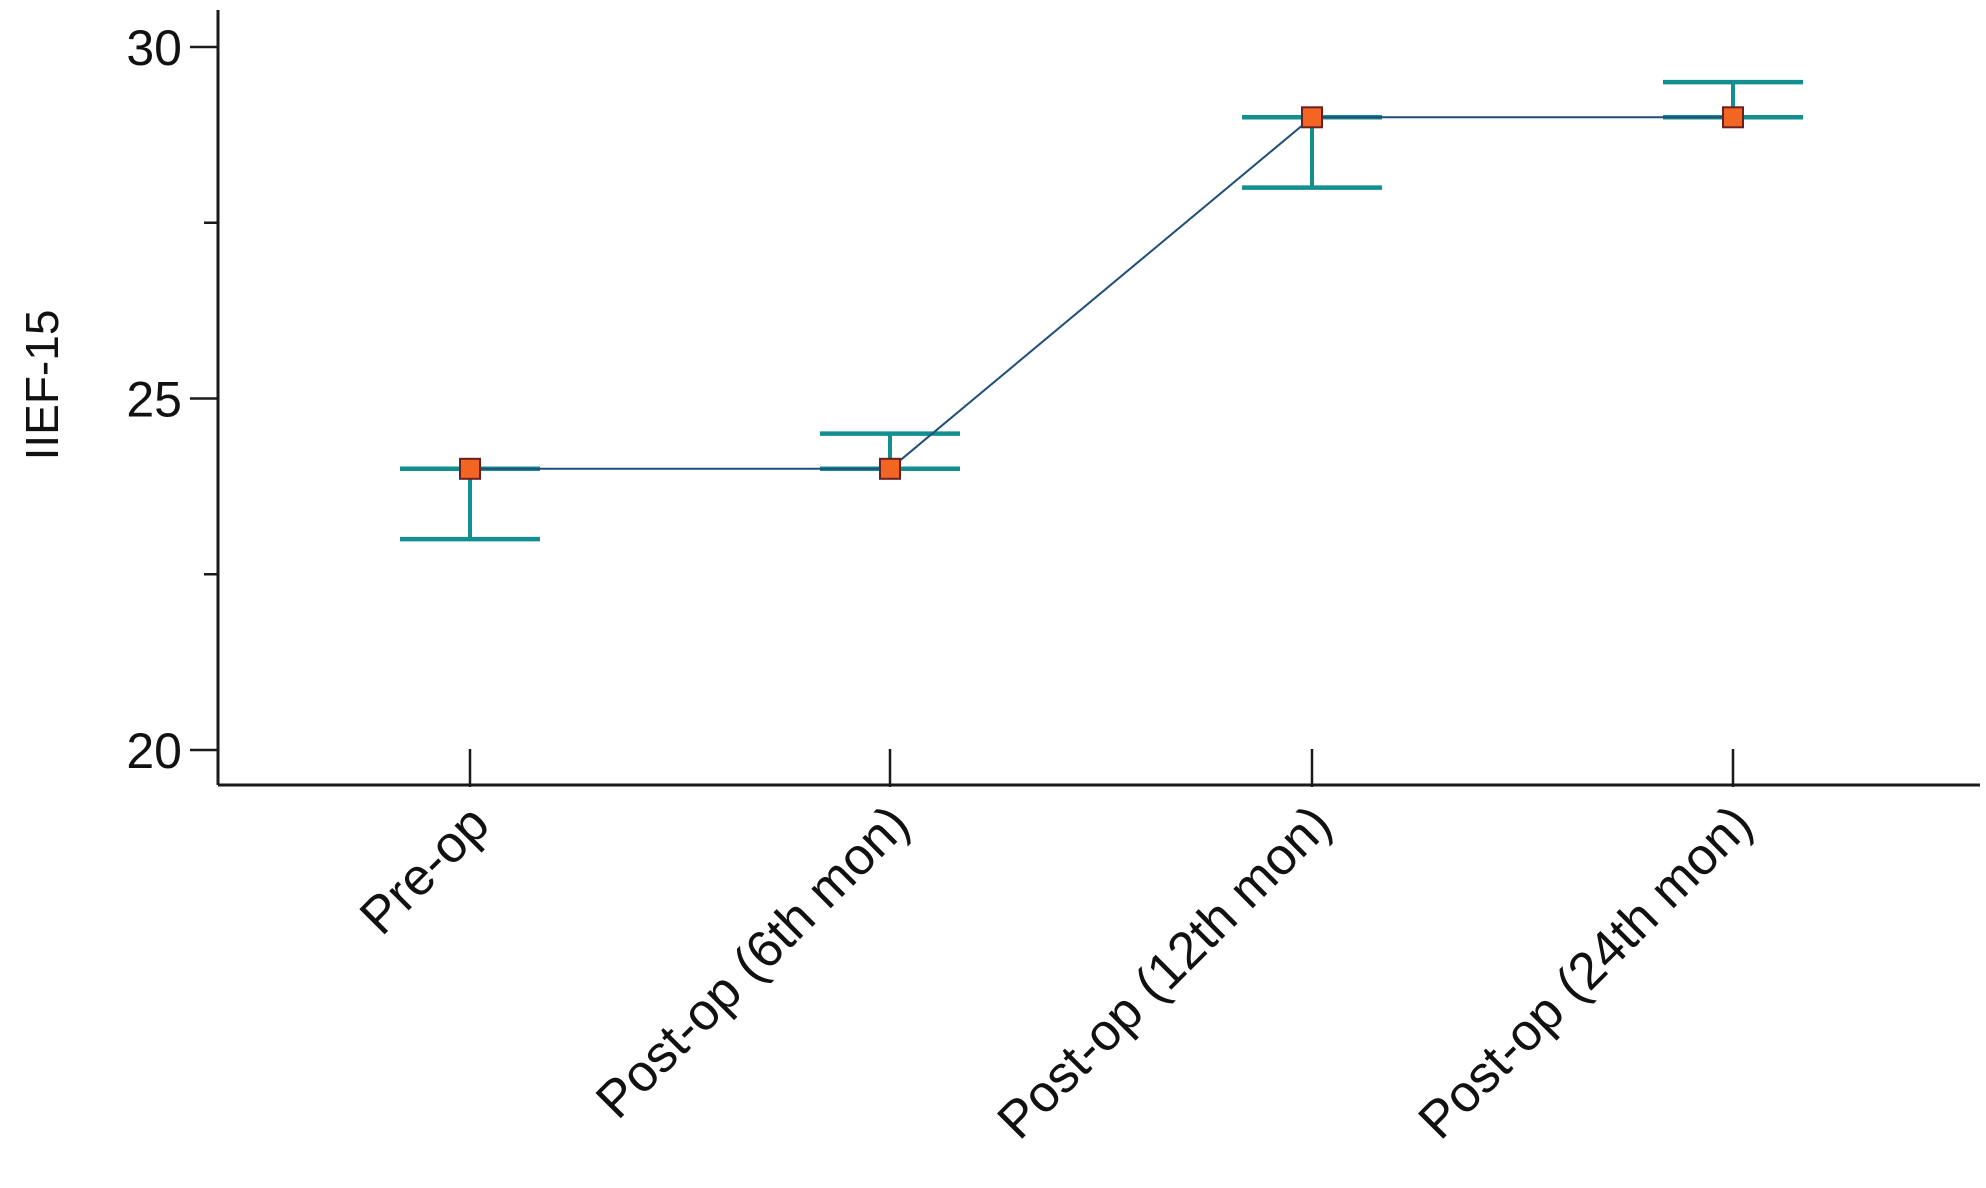  What do you see at coordinates (154, 751) in the screenshot?
I see `y-tick-label: 20` at bounding box center [154, 751].